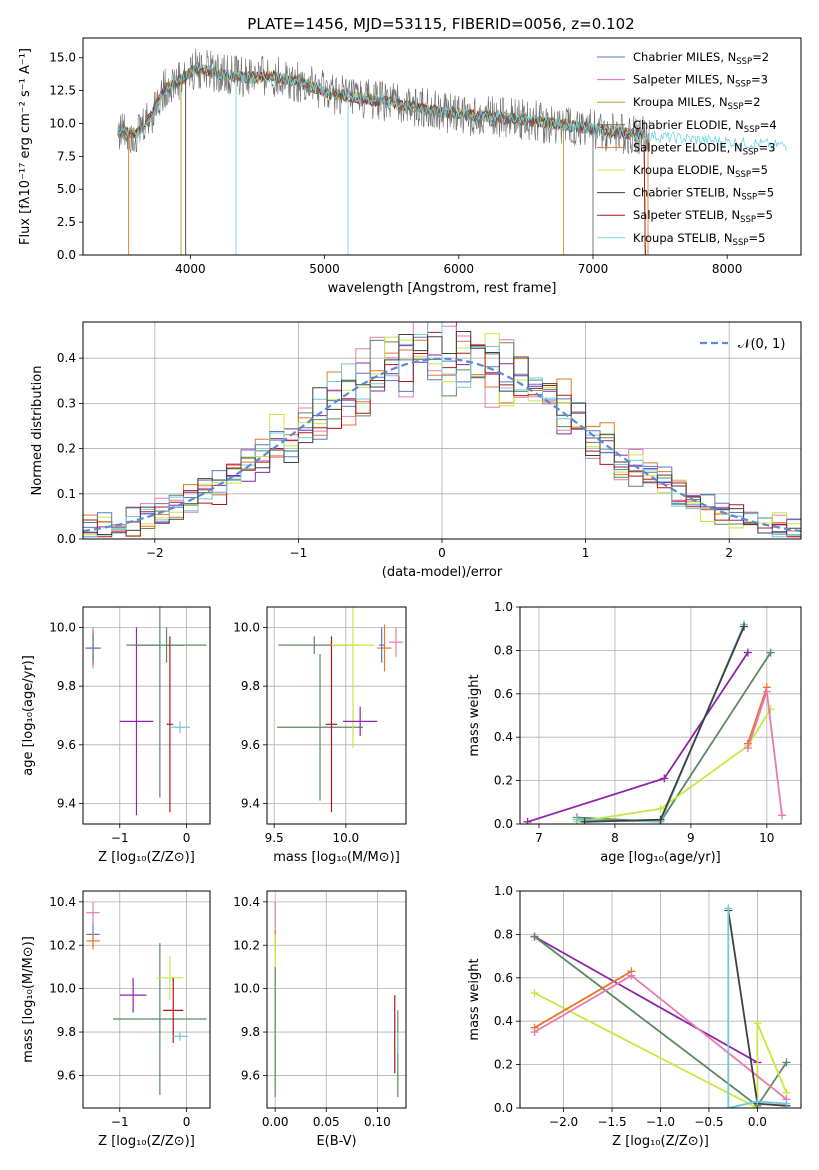 This screenshot has width=819, height=1170. What do you see at coordinates (66, 189) in the screenshot?
I see `y-tick-label: 5.0` at bounding box center [66, 189].